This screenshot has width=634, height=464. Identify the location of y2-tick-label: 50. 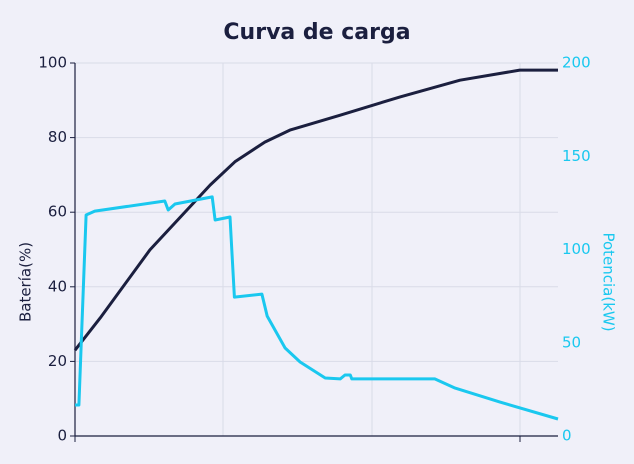
(571, 342).